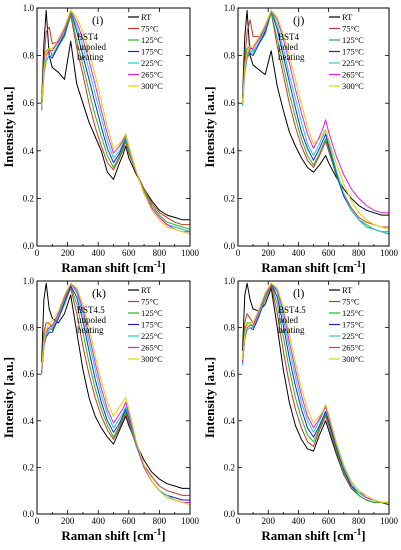 The width and height of the screenshot is (401, 550). I want to click on sample-annotation-line: unpoled, so click(91, 320).